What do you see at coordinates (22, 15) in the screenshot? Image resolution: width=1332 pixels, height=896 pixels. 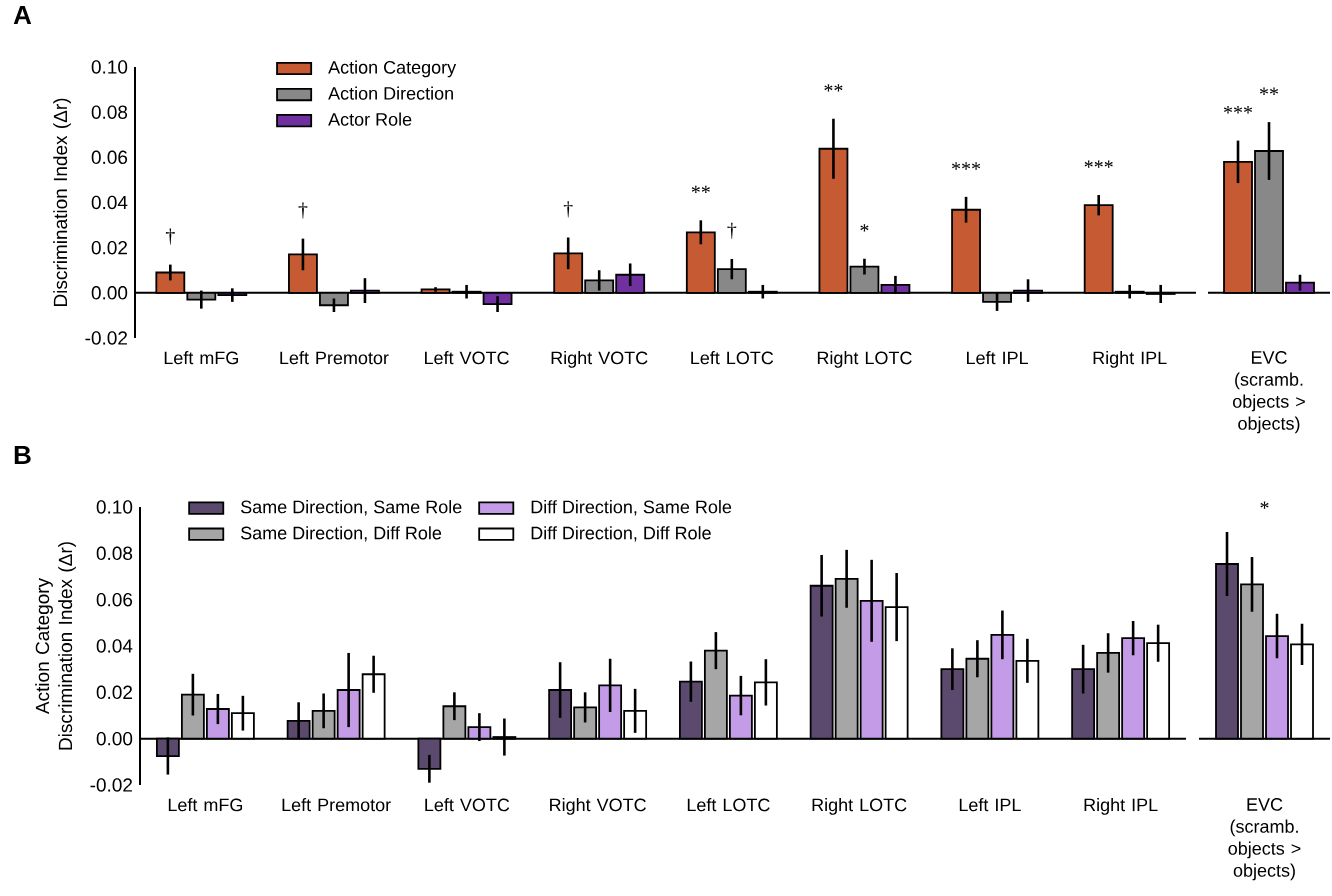 I see `chart-title: A` at bounding box center [22, 15].